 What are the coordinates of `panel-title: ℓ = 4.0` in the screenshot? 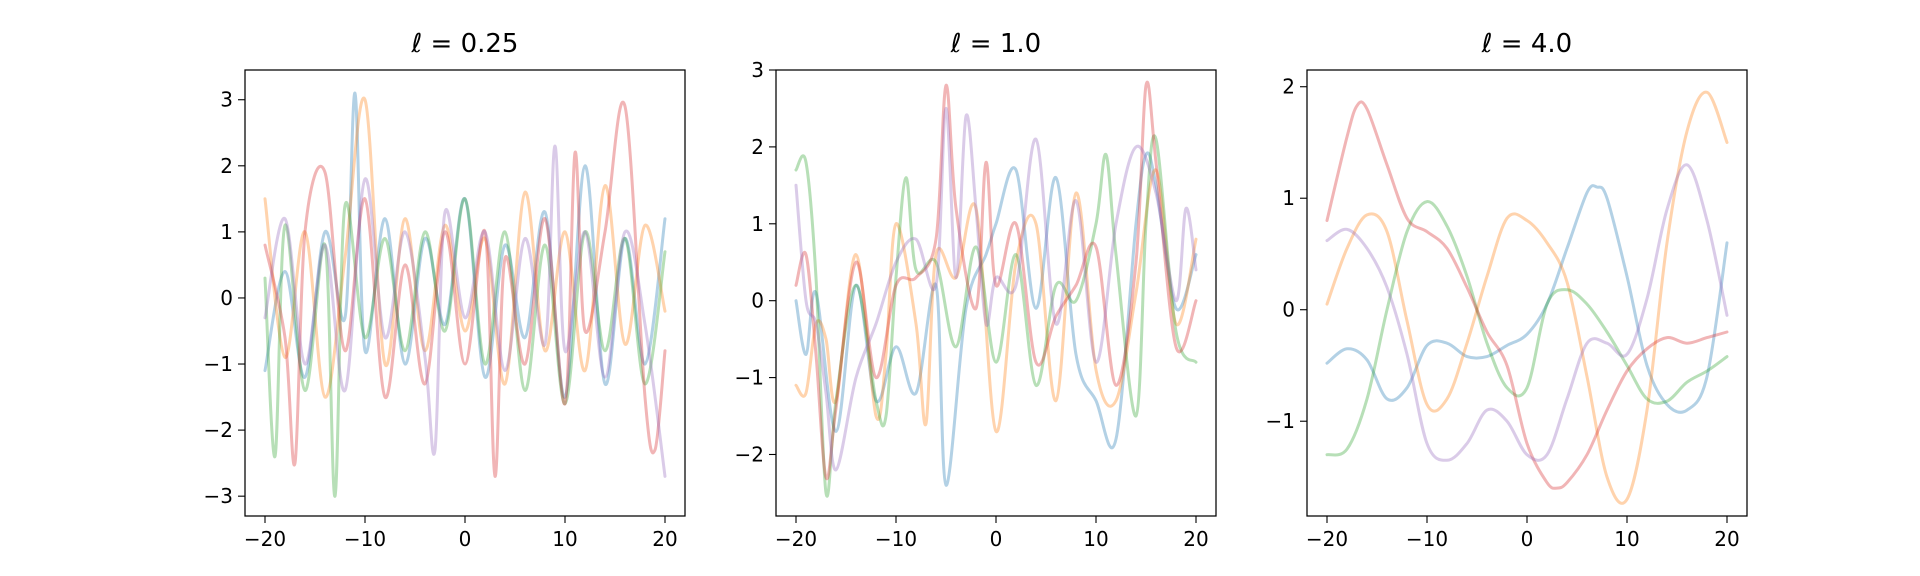 It's located at (1526, 44).